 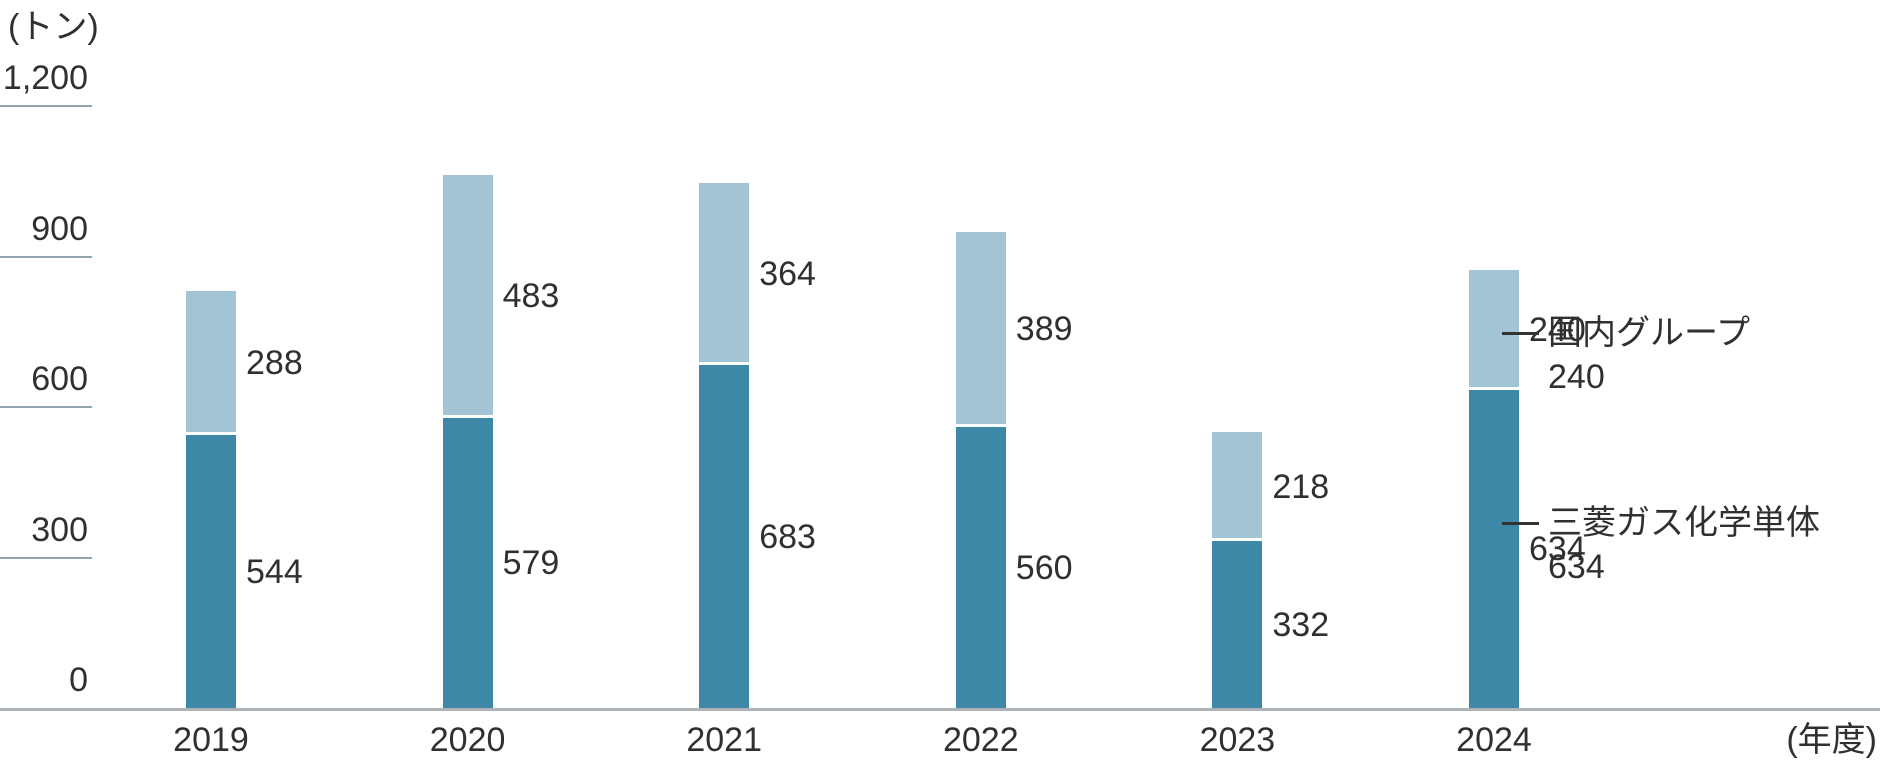 I want to click on bar-segment-parent-2019, so click(x=211, y=571).